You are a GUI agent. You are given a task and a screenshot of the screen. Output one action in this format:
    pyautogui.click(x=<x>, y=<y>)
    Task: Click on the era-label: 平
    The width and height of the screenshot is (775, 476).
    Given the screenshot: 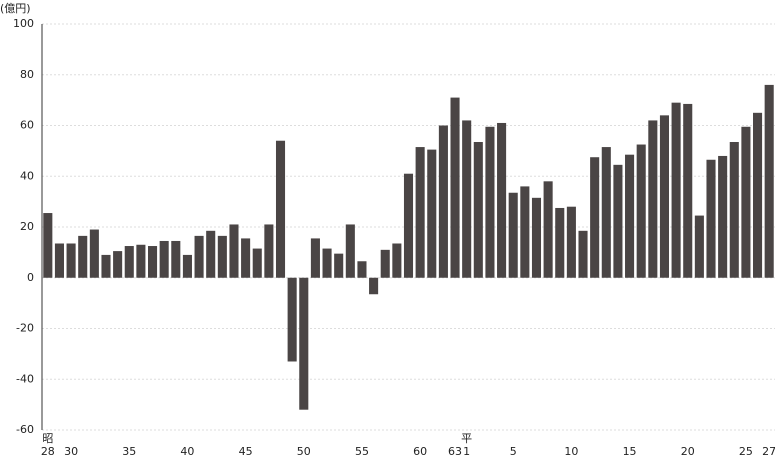 What is the action you would take?
    pyautogui.click(x=466, y=438)
    